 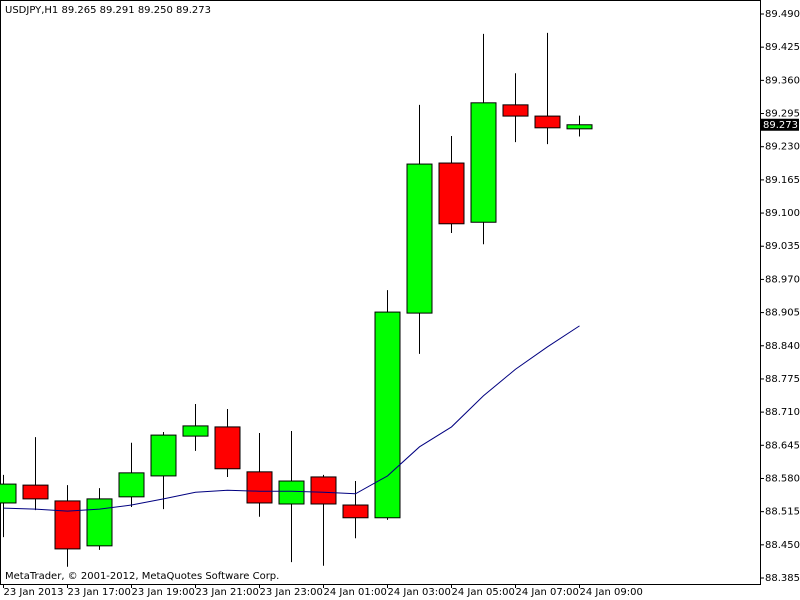 I want to click on y-tick-label: 89.490, so click(x=782, y=14).